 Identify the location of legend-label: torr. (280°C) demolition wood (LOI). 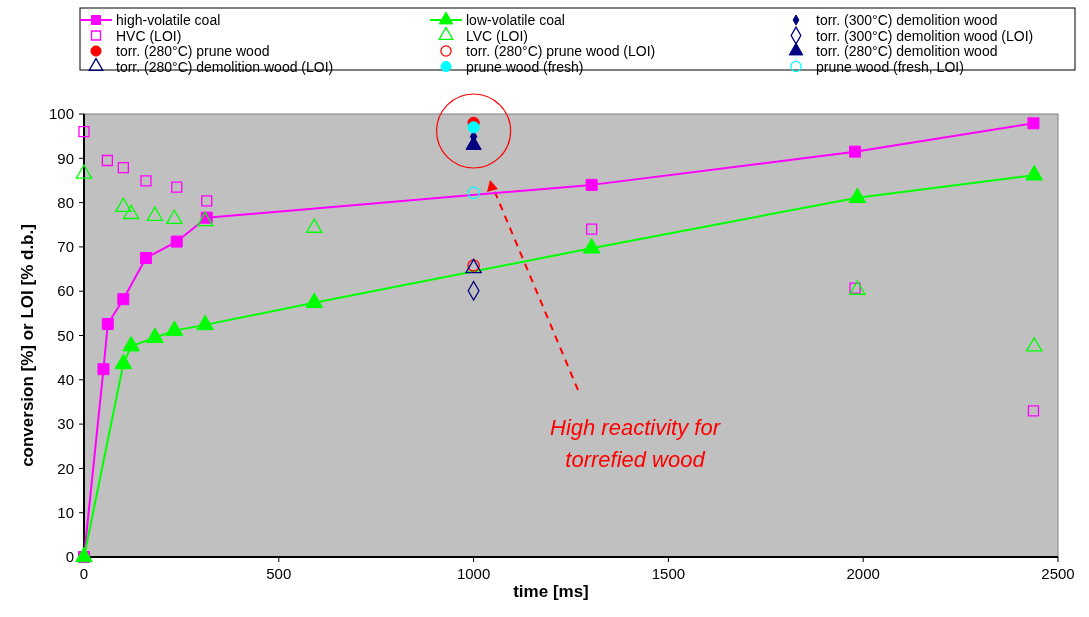
(225, 66).